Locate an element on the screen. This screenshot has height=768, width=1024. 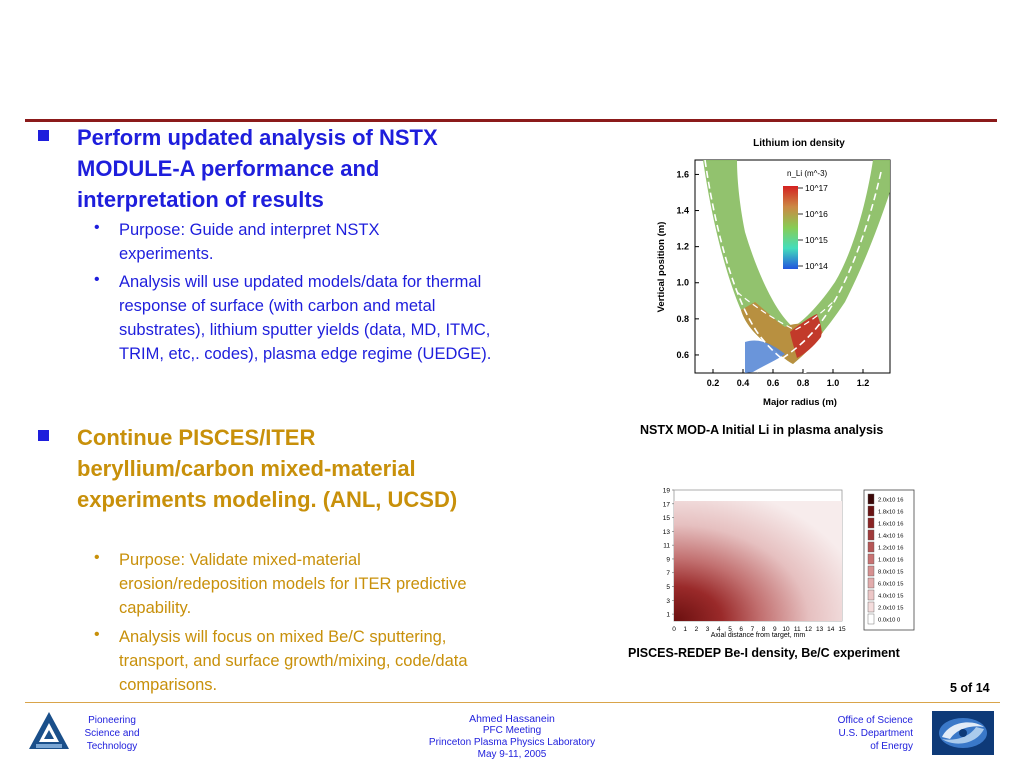
legend-label: 8.0x10 15 is located at coordinates (890, 573).